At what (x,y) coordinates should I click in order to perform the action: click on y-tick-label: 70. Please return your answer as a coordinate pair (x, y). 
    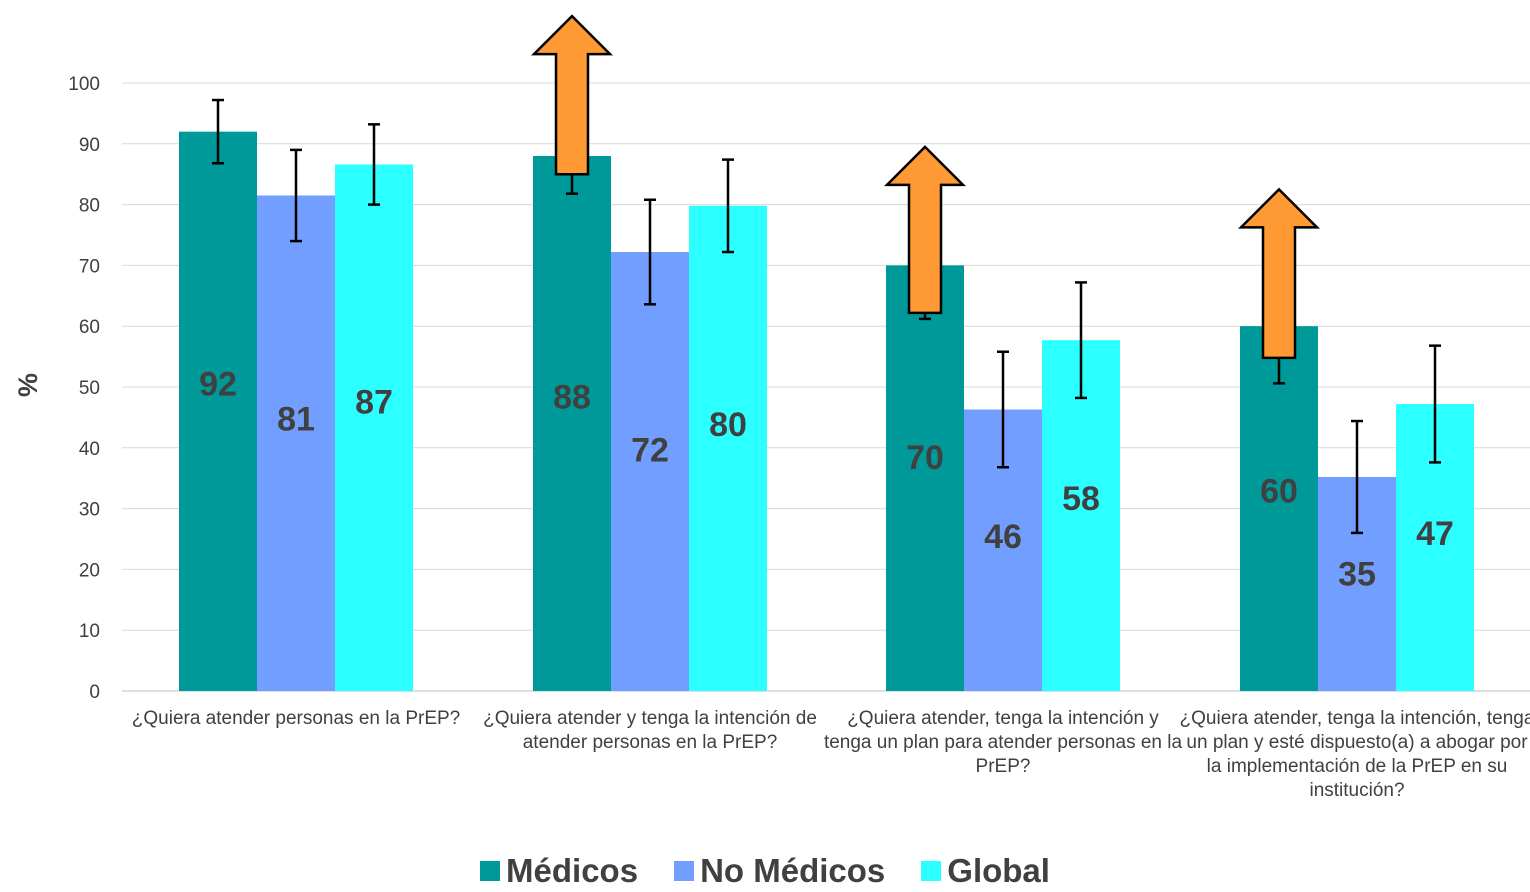
    Looking at the image, I should click on (89, 266).